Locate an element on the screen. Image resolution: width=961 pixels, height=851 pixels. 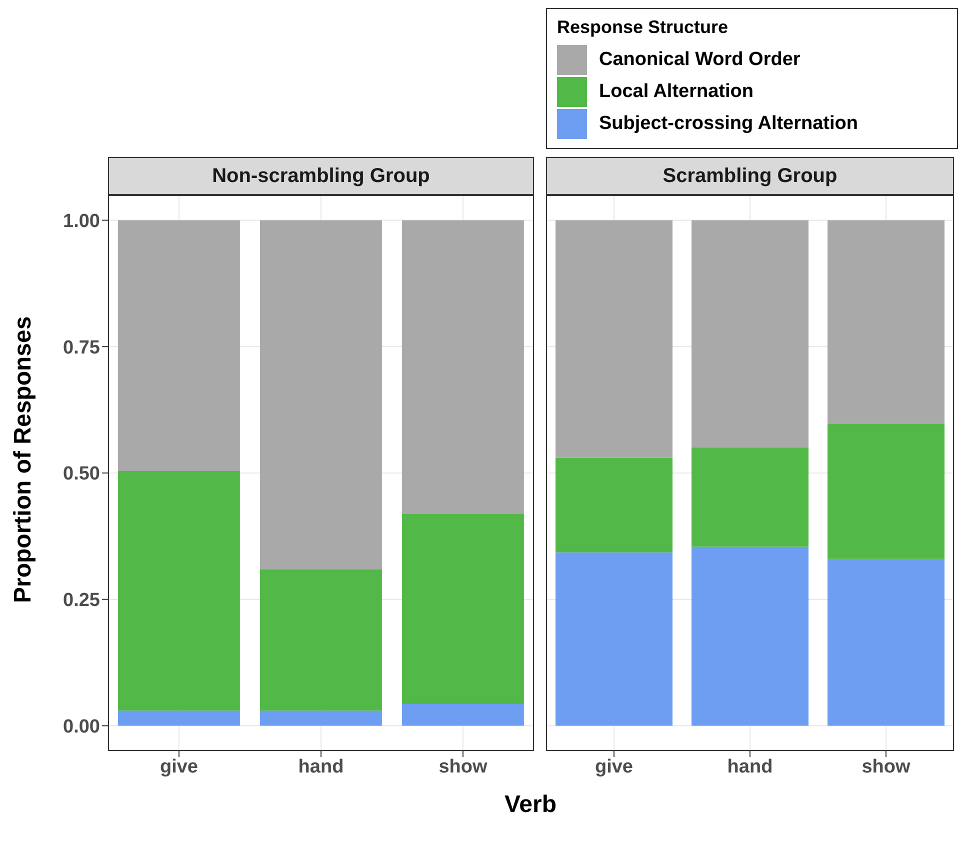
legend-label: Canonical Word Order is located at coordinates (699, 60).